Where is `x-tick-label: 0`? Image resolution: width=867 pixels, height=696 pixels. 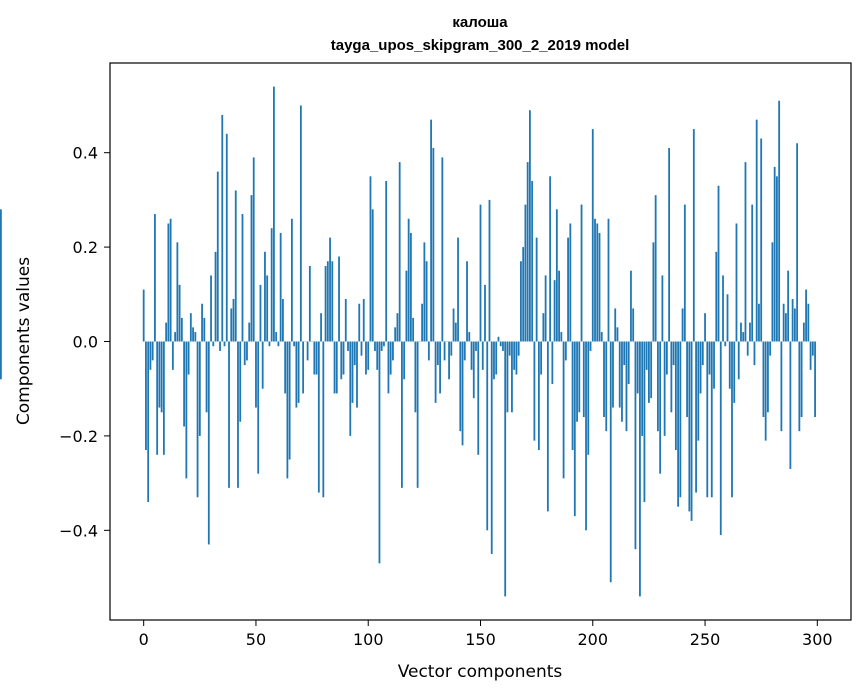
x-tick-label: 0 is located at coordinates (144, 639).